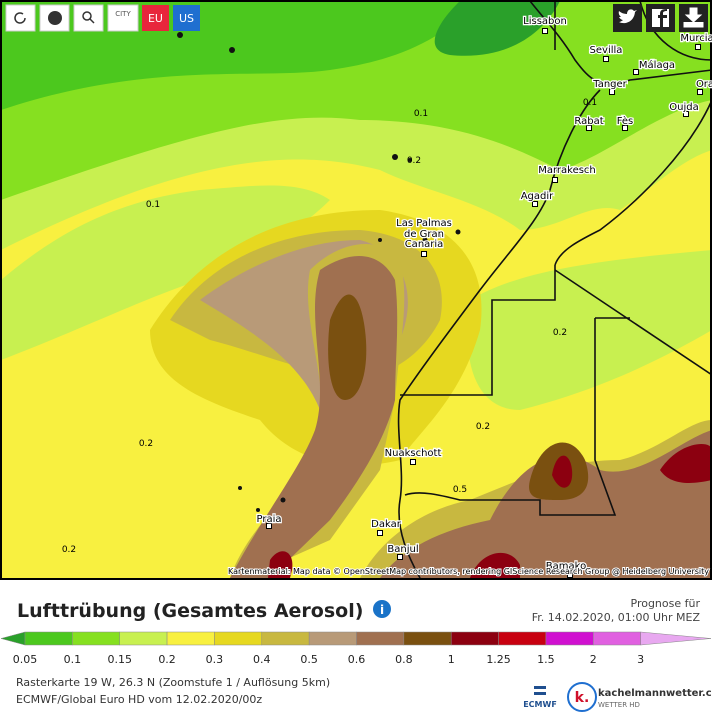  What do you see at coordinates (269, 519) in the screenshot?
I see `place-label: Praia` at bounding box center [269, 519].